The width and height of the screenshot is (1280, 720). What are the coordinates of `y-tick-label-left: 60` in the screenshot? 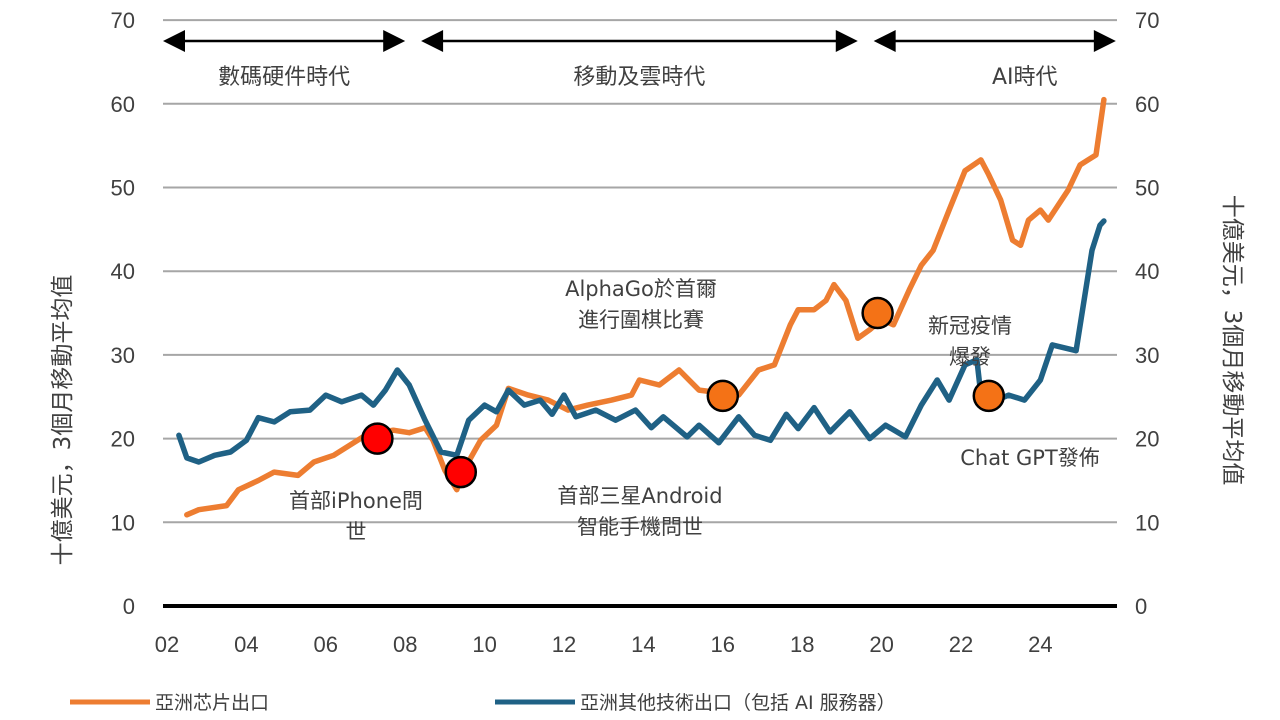 It's located at (123, 104).